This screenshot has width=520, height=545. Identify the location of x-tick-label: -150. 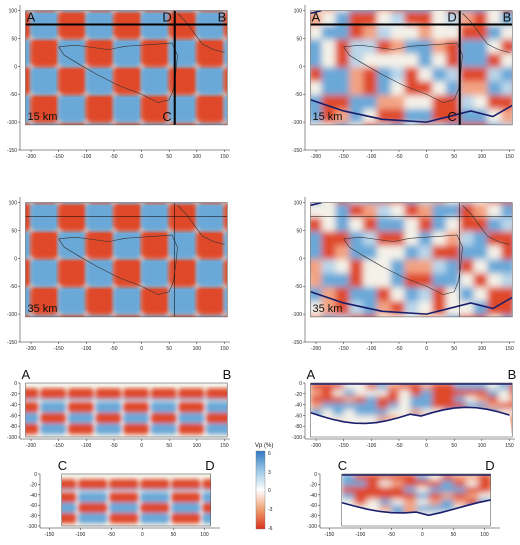
(344, 349).